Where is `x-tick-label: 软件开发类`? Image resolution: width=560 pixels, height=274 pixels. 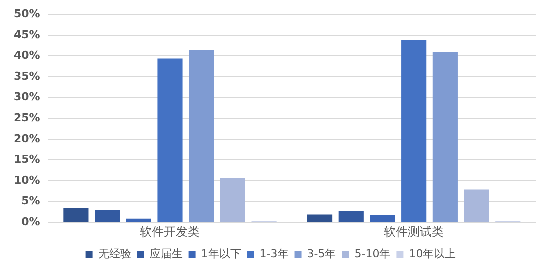
x-tick-label: 软件开发类 is located at coordinates (170, 231).